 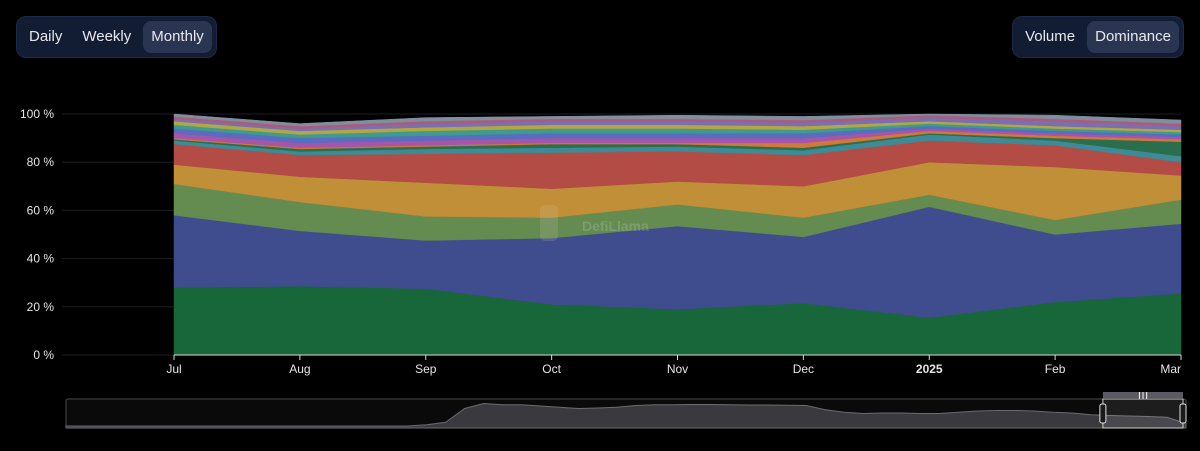 What do you see at coordinates (41, 259) in the screenshot?
I see `y-tick-label: 40 %` at bounding box center [41, 259].